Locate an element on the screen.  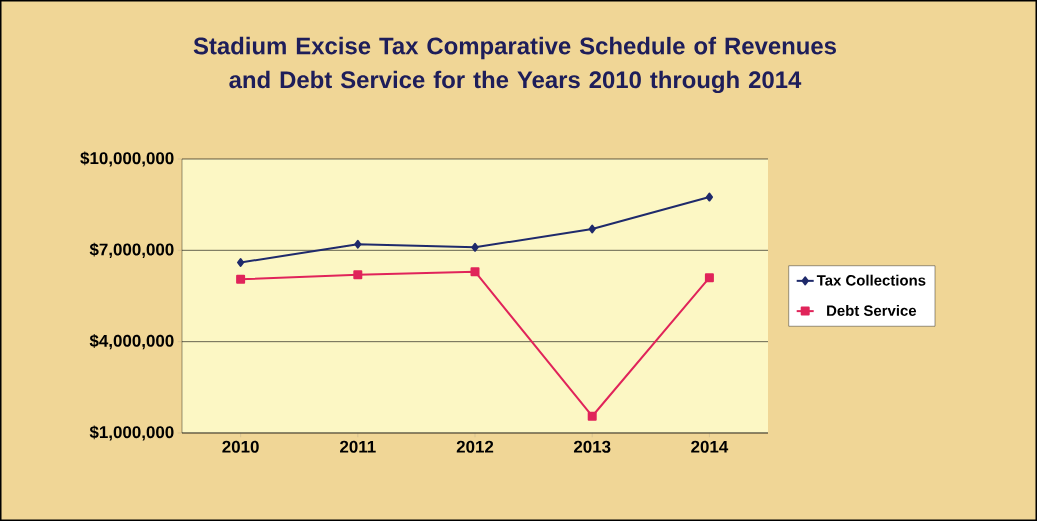
y-tick-label: $4,000,000 is located at coordinates (131, 342).